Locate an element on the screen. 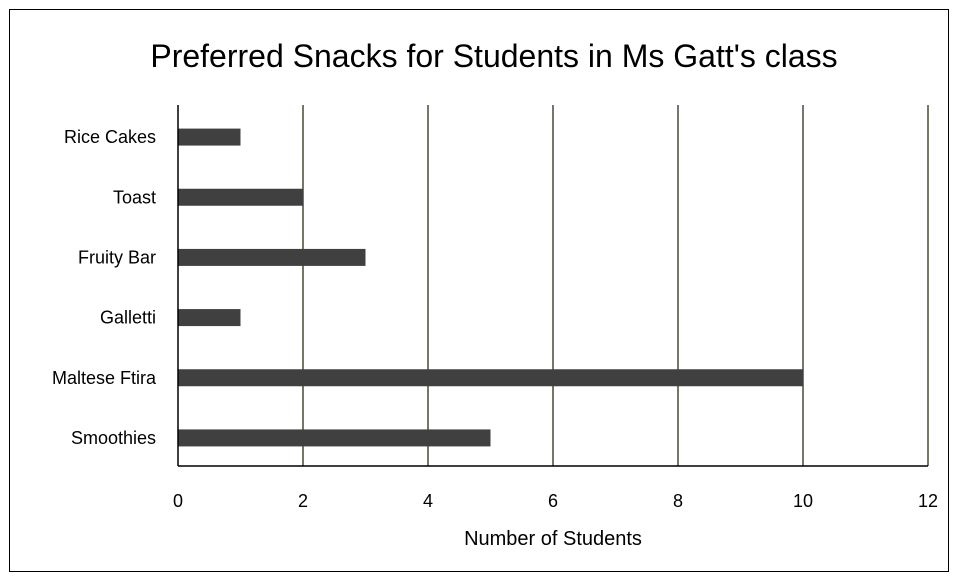 The image size is (958, 581). category-label-fruity-bar: Fruity Bar is located at coordinates (117, 257).